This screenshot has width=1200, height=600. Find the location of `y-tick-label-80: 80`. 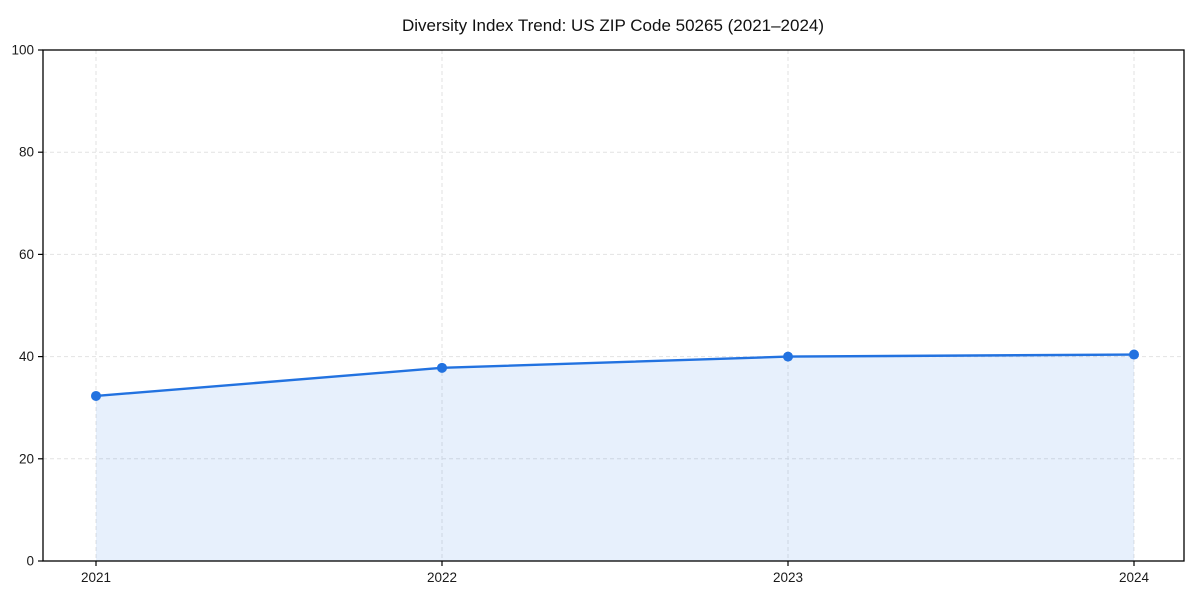

y-tick-label-80: 80 is located at coordinates (26, 152).